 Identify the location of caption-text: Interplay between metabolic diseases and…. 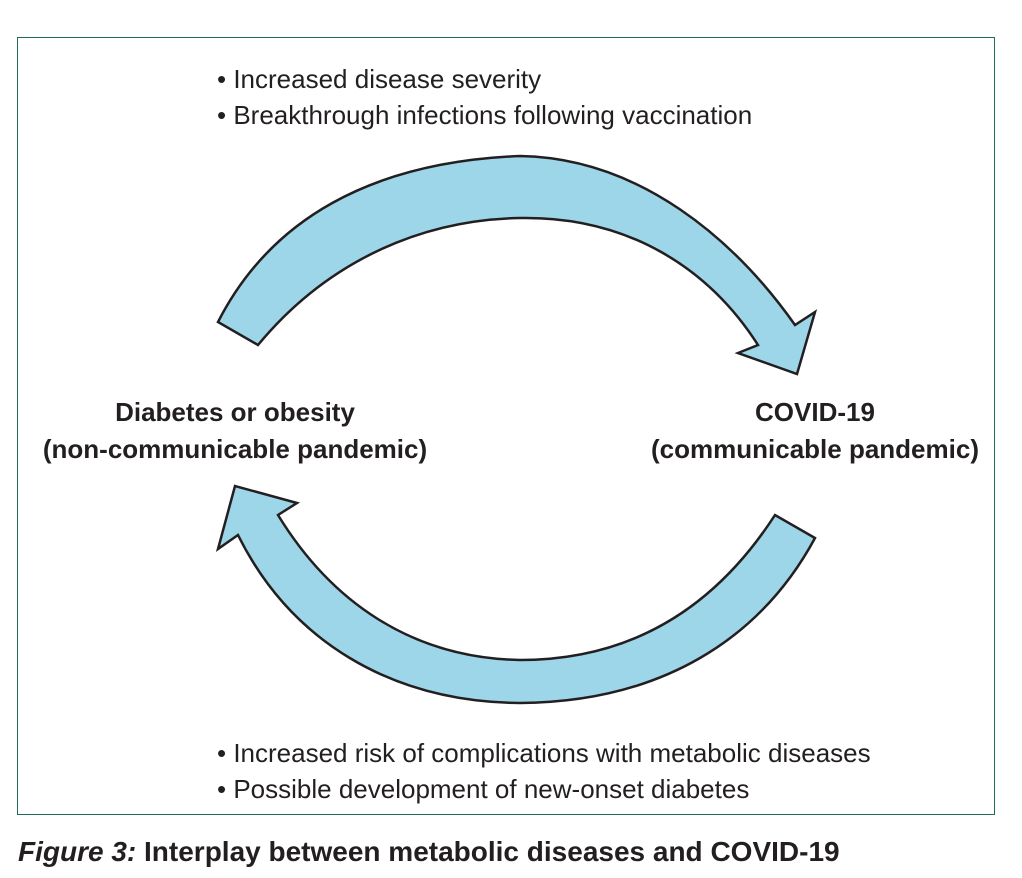
(488, 851).